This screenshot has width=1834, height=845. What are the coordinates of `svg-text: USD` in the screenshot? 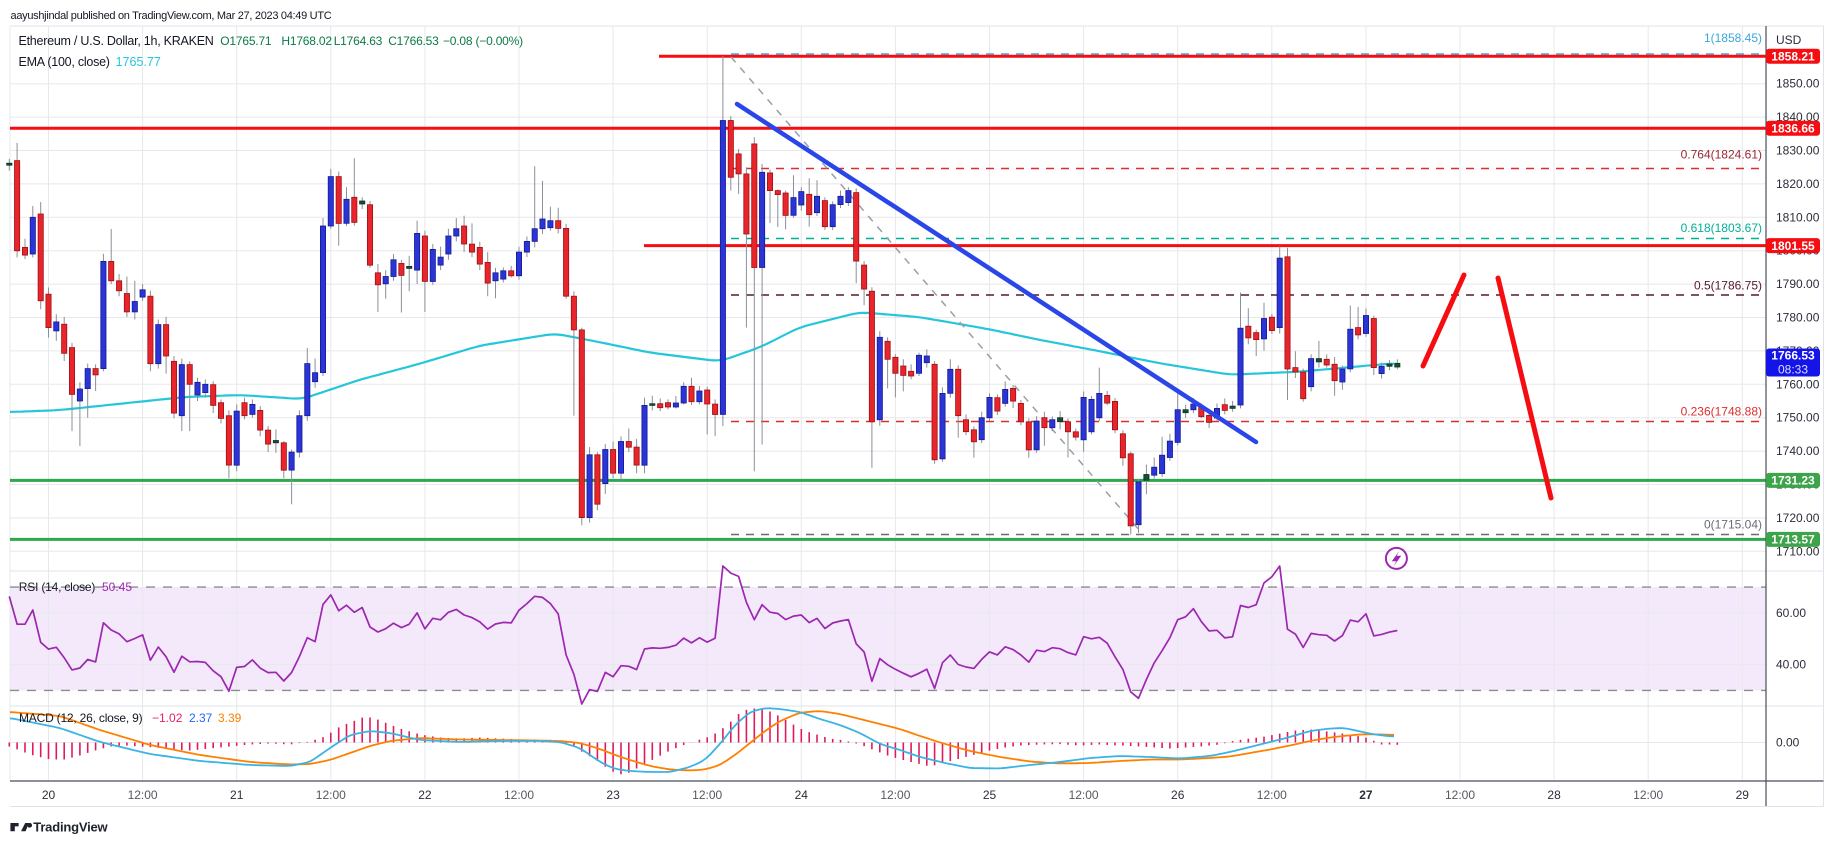 It's located at (1789, 40).